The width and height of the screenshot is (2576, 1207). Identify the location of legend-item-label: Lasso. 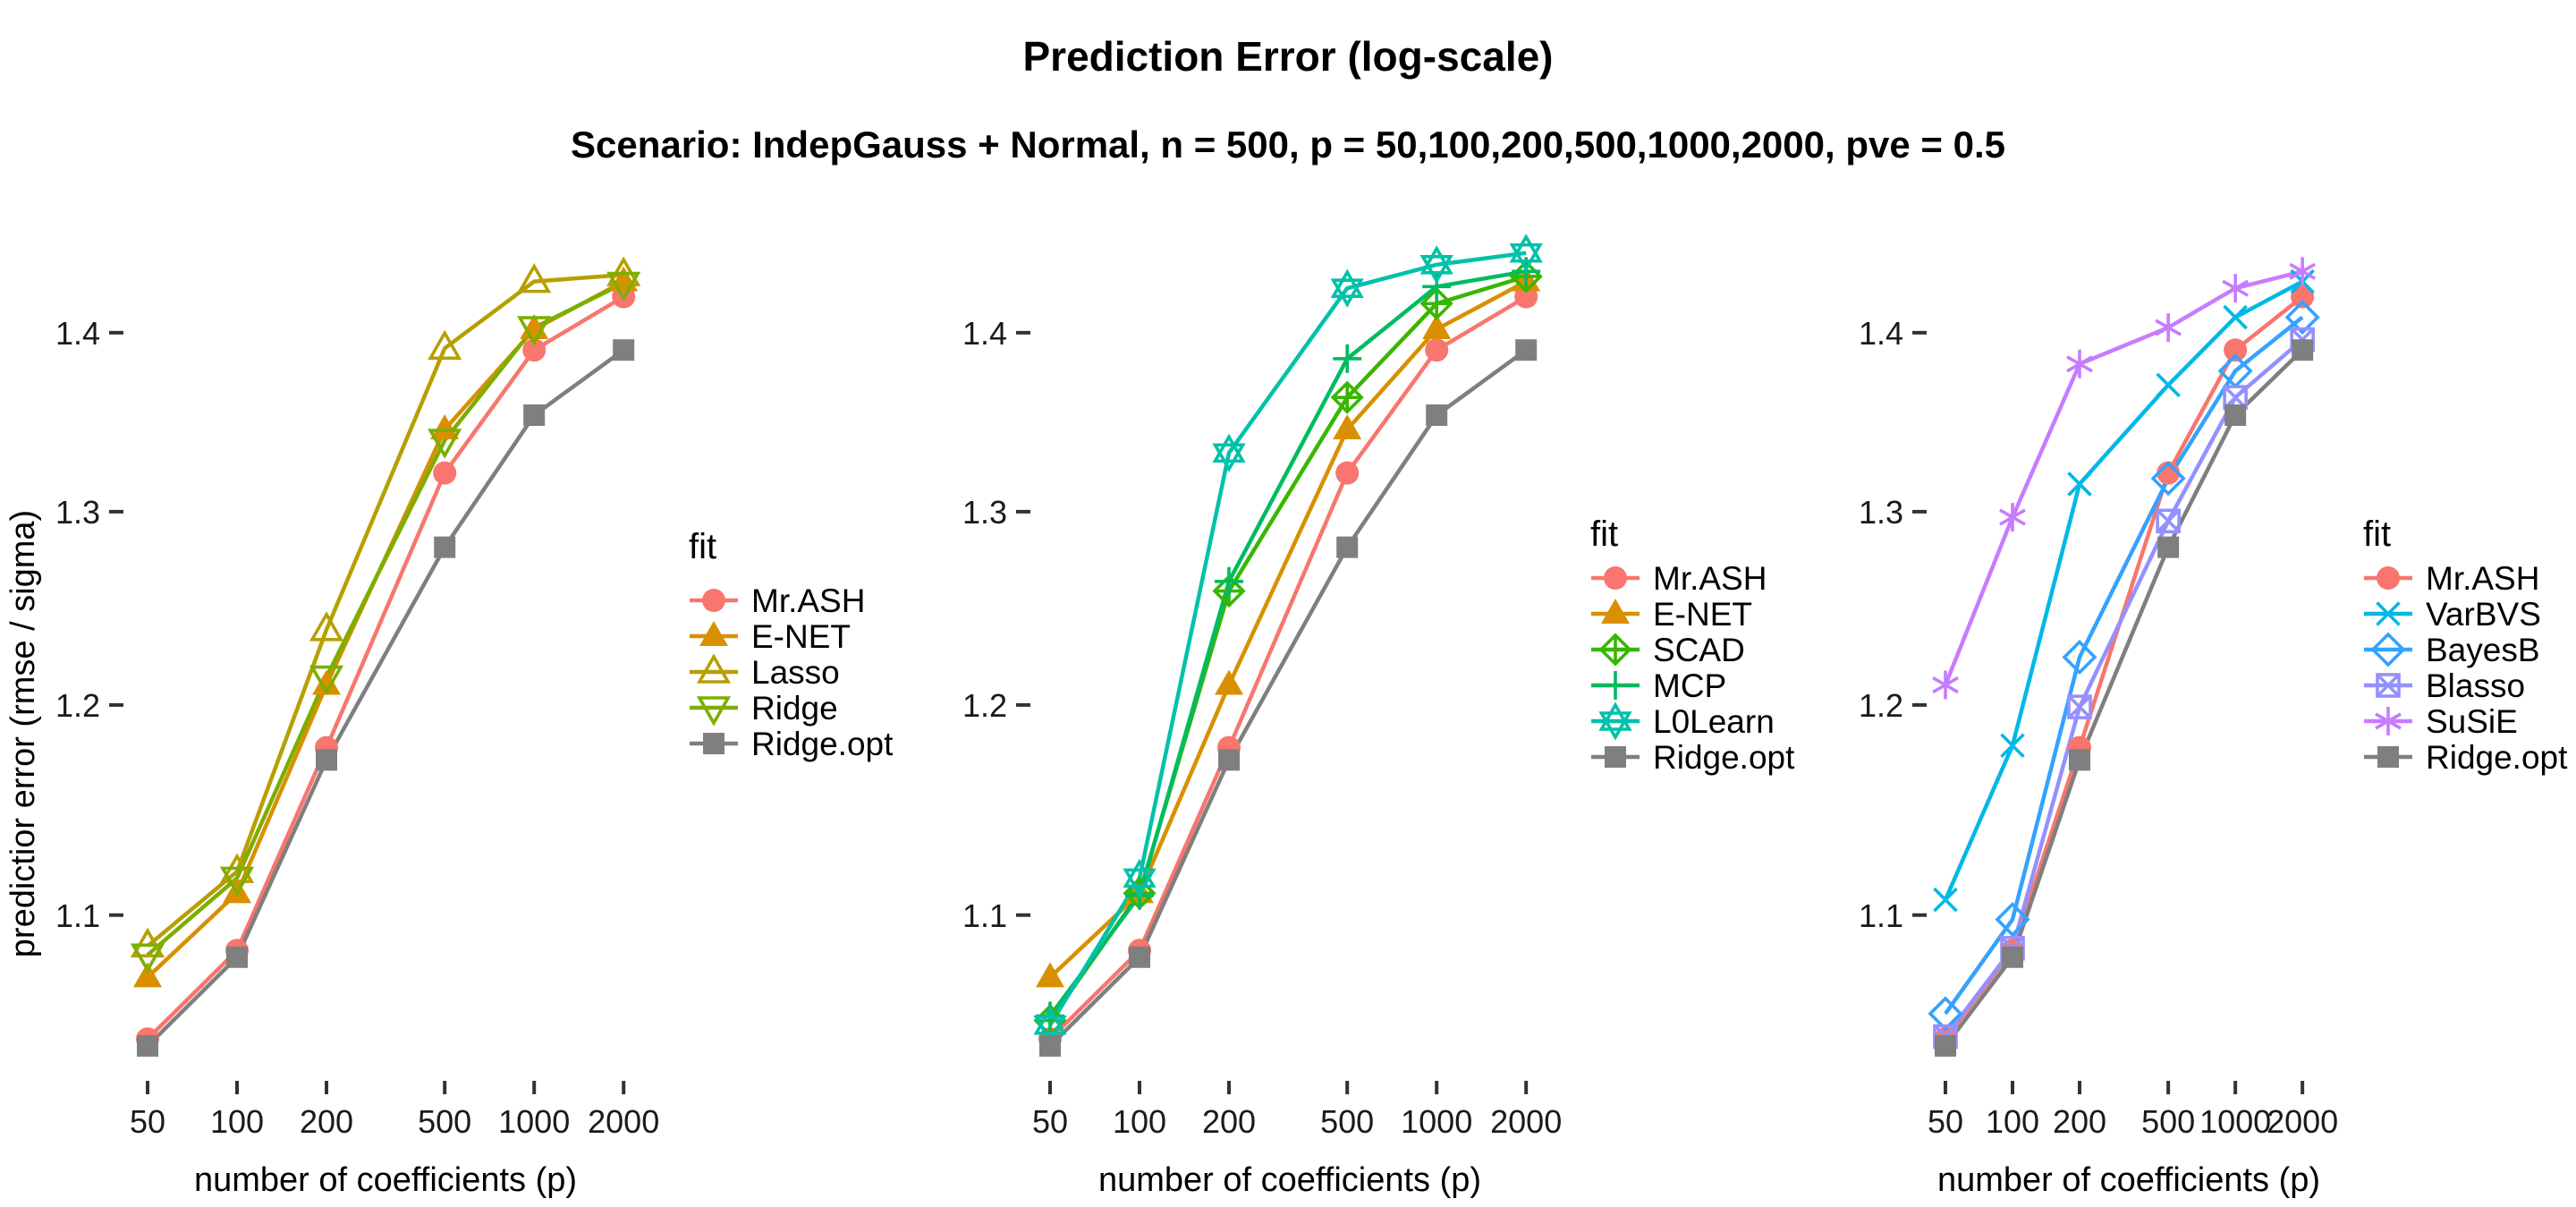
(795, 672).